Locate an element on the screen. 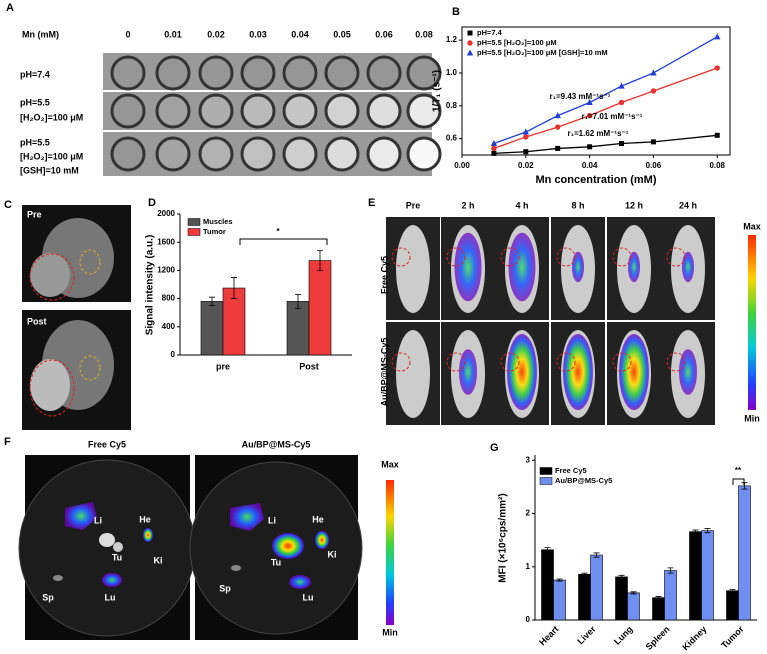 This screenshot has height=654, width=767. y-tick-label: 2 is located at coordinates (528, 513).